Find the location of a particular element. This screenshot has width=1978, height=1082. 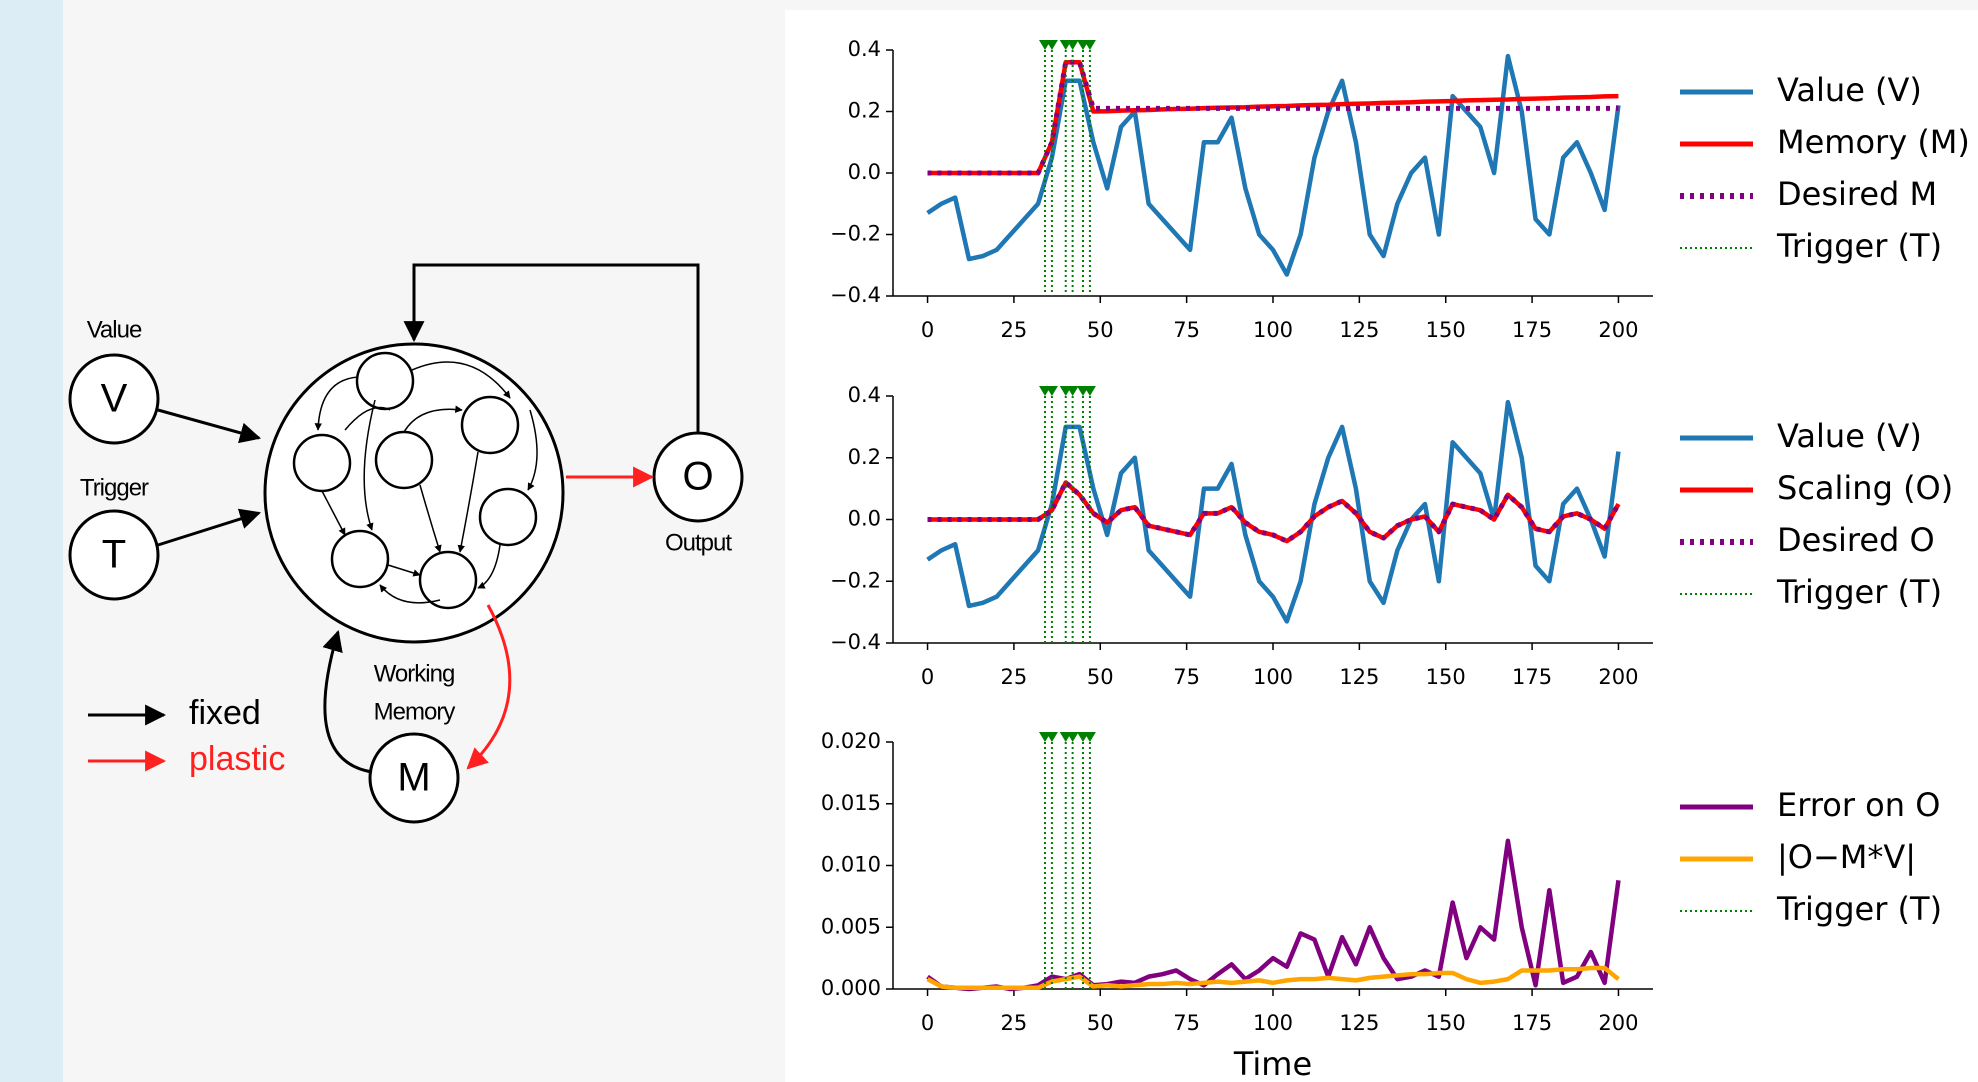

inner-connections is located at coordinates (426, 482).